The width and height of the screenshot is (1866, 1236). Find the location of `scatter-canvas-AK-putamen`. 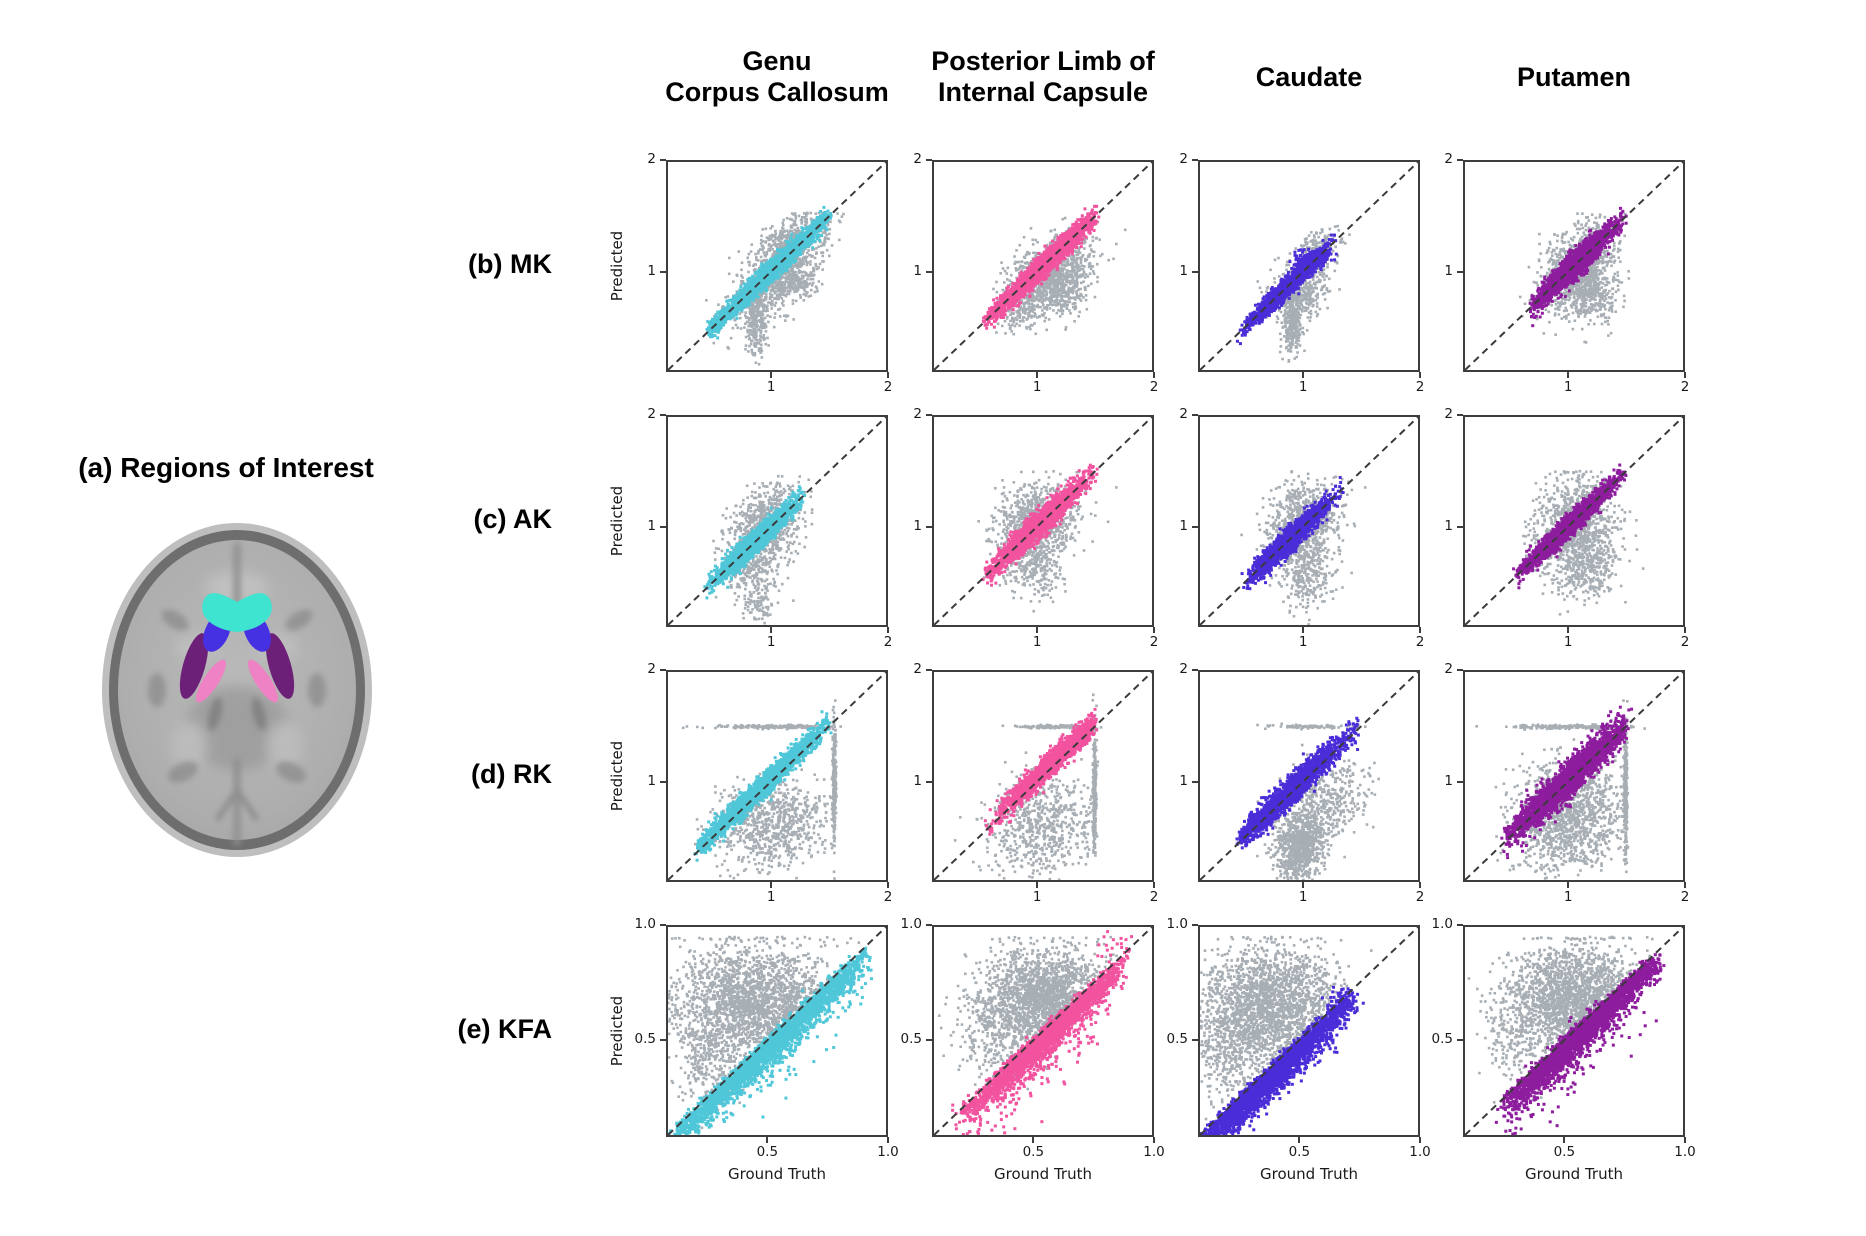

scatter-canvas-AK-putamen is located at coordinates (1574, 521).